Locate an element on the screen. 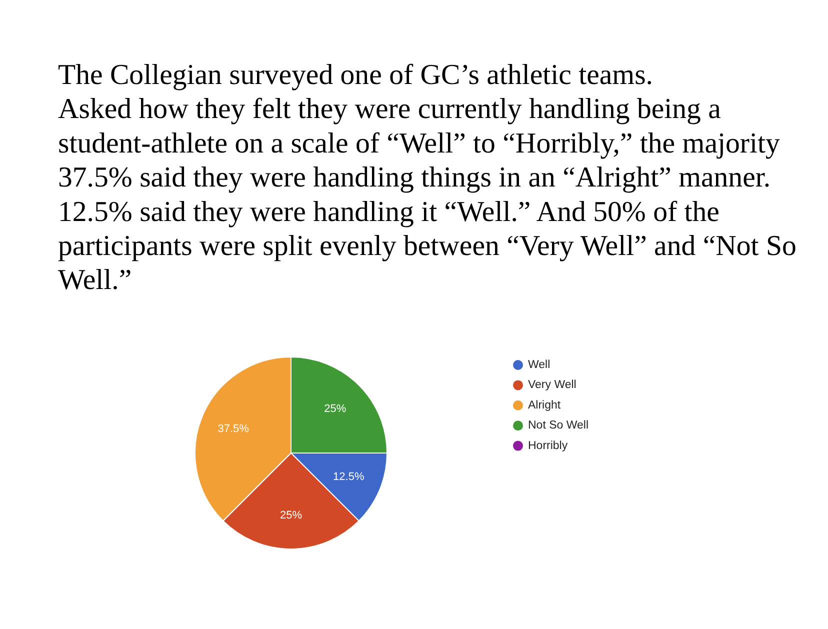 The width and height of the screenshot is (828, 629). data-label: 37.5% is located at coordinates (234, 429).